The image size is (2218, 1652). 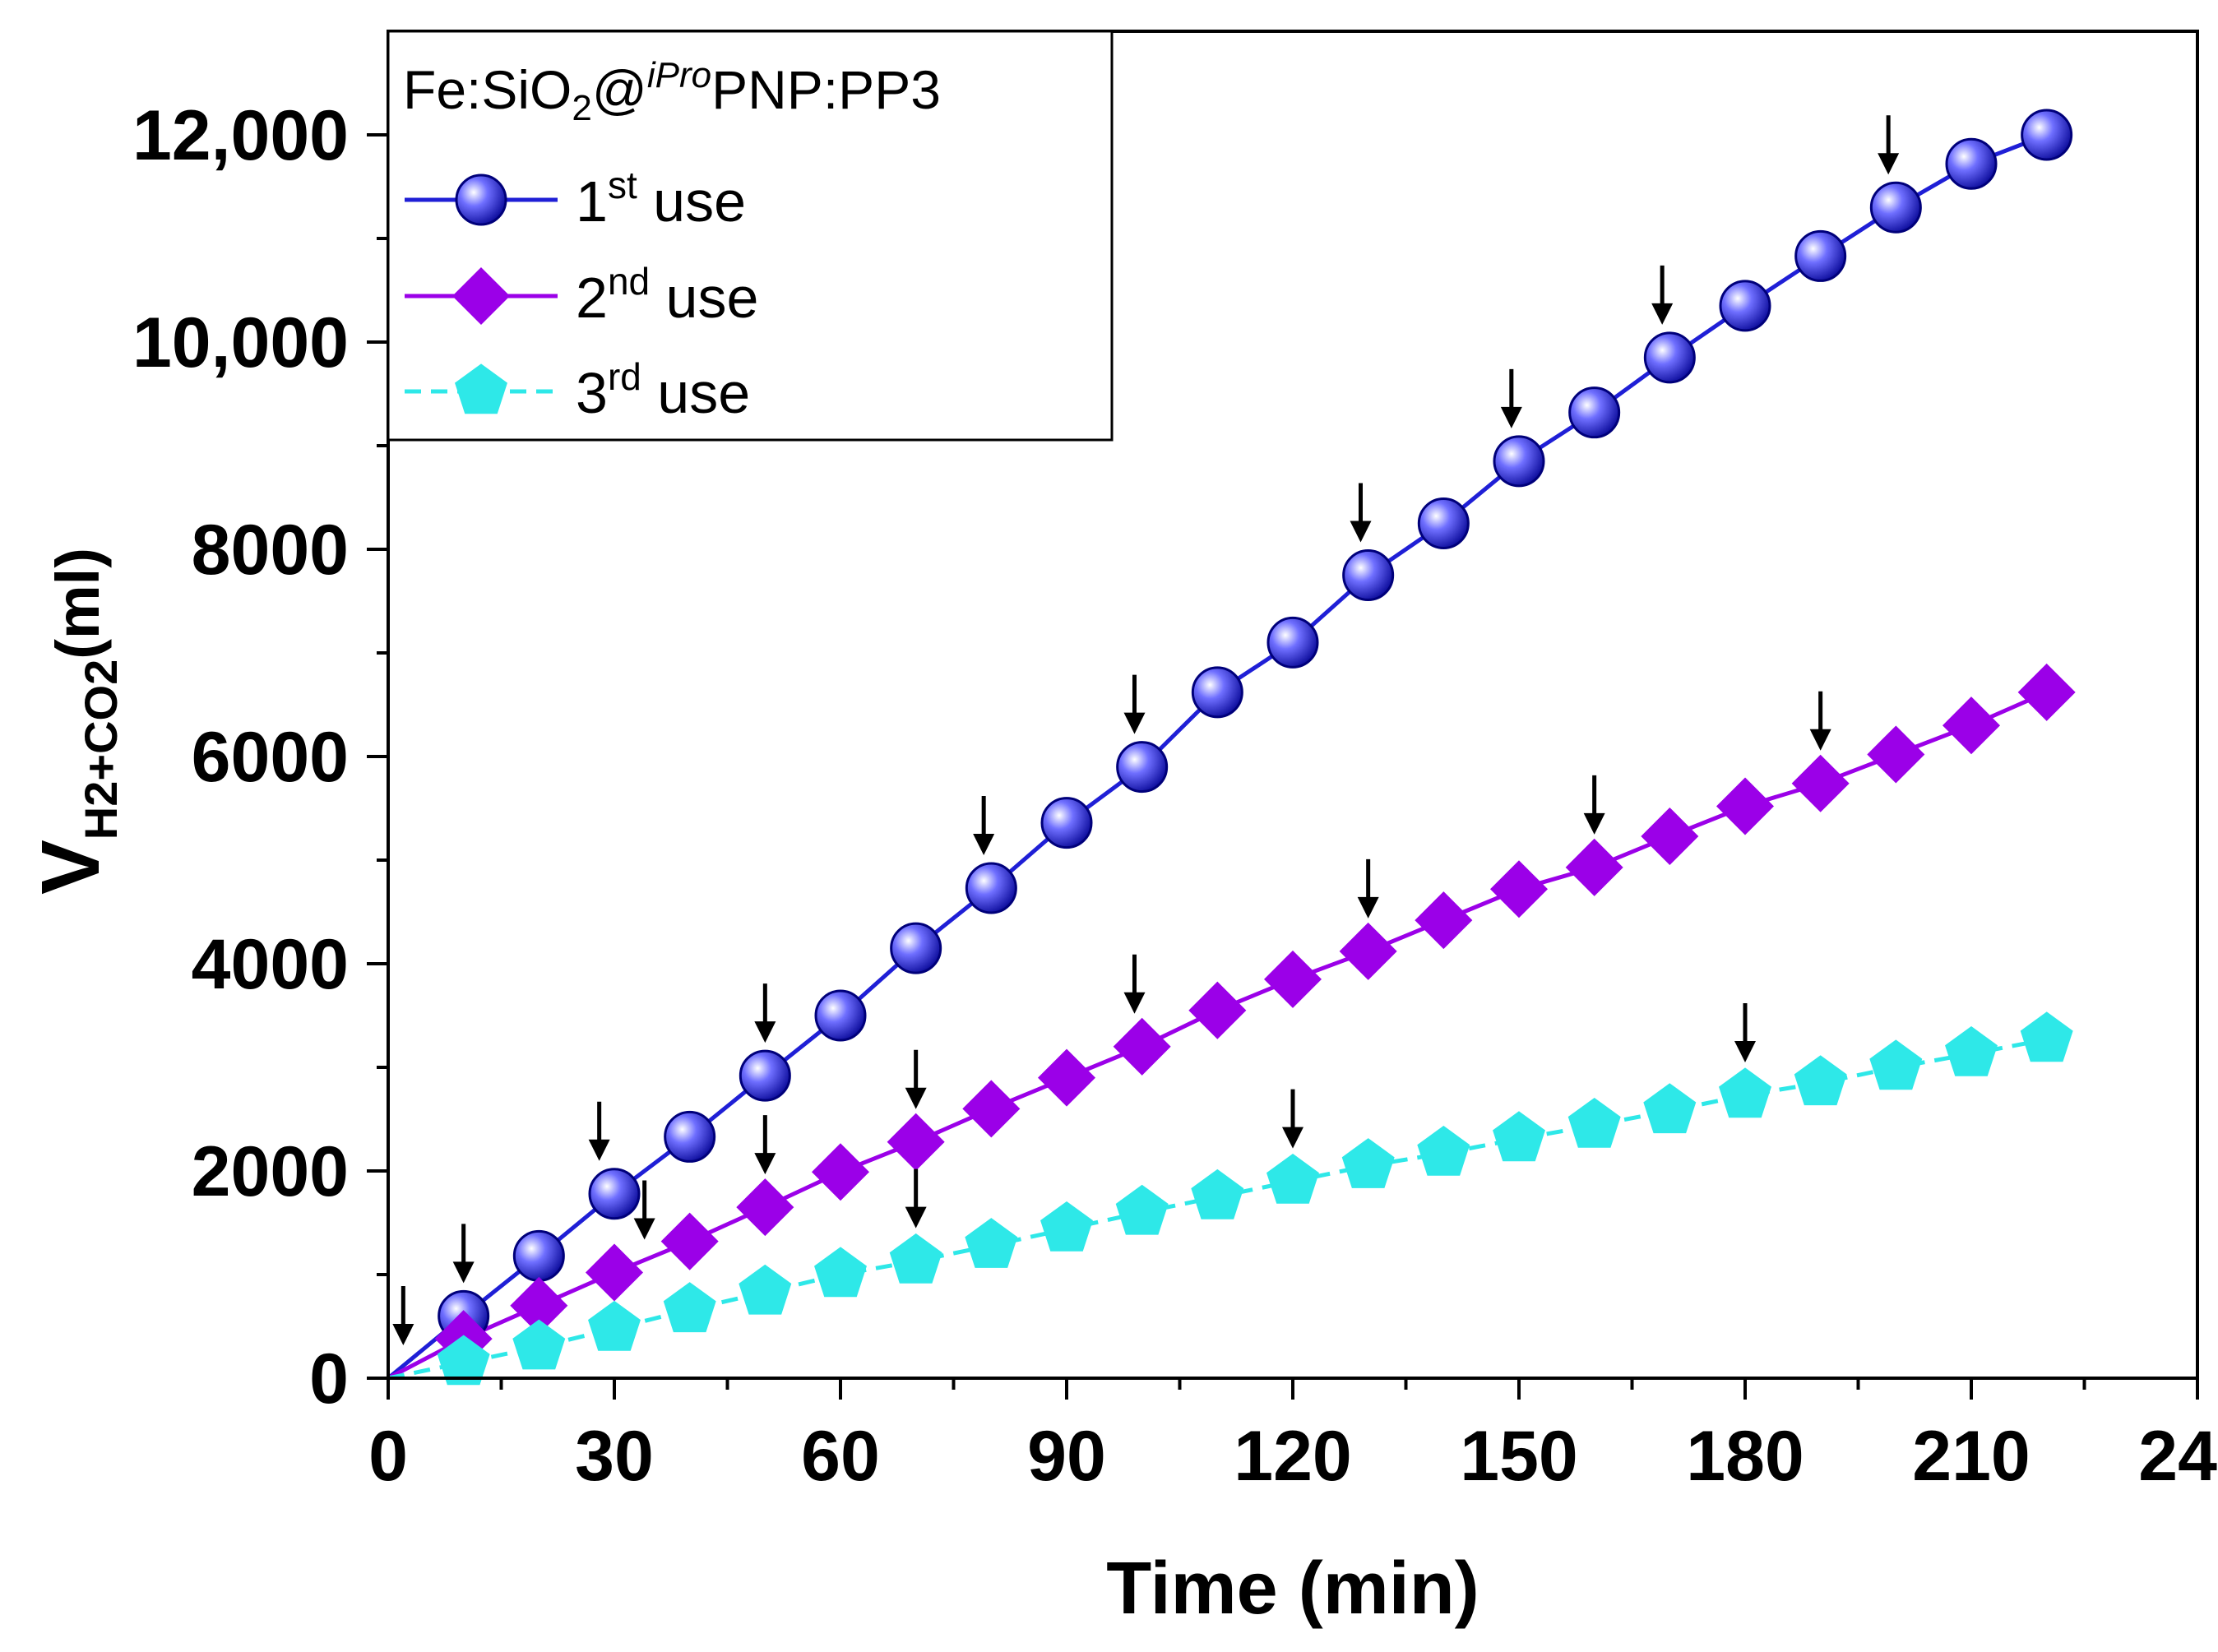 I want to click on x-axis-title: Time (min), so click(x=1292, y=1589).